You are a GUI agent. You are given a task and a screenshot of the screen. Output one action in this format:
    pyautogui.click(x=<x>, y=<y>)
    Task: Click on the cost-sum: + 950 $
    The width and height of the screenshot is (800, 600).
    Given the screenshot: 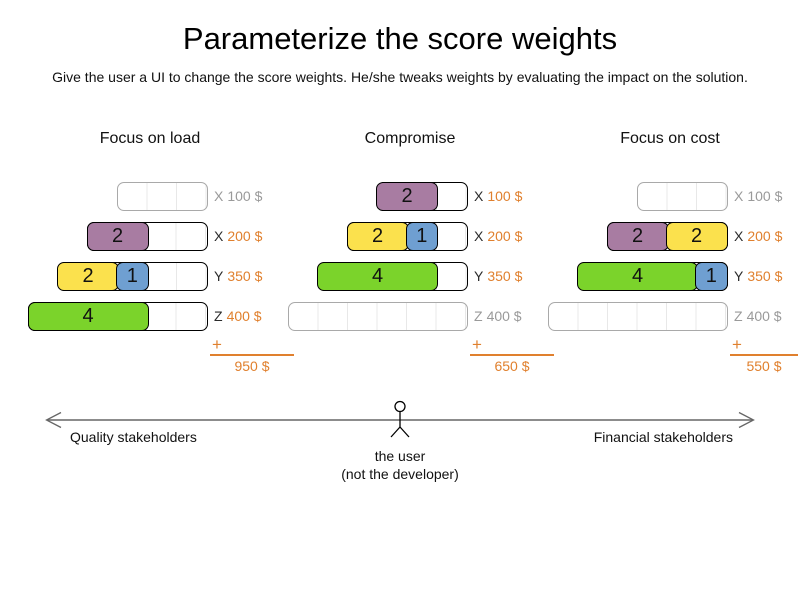 What is the action you would take?
    pyautogui.click(x=252, y=355)
    